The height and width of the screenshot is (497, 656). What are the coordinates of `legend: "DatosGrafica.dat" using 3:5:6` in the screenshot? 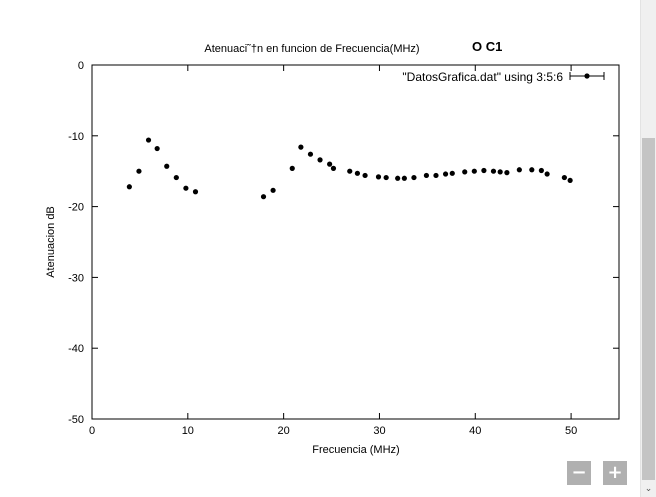 It's located at (503, 77).